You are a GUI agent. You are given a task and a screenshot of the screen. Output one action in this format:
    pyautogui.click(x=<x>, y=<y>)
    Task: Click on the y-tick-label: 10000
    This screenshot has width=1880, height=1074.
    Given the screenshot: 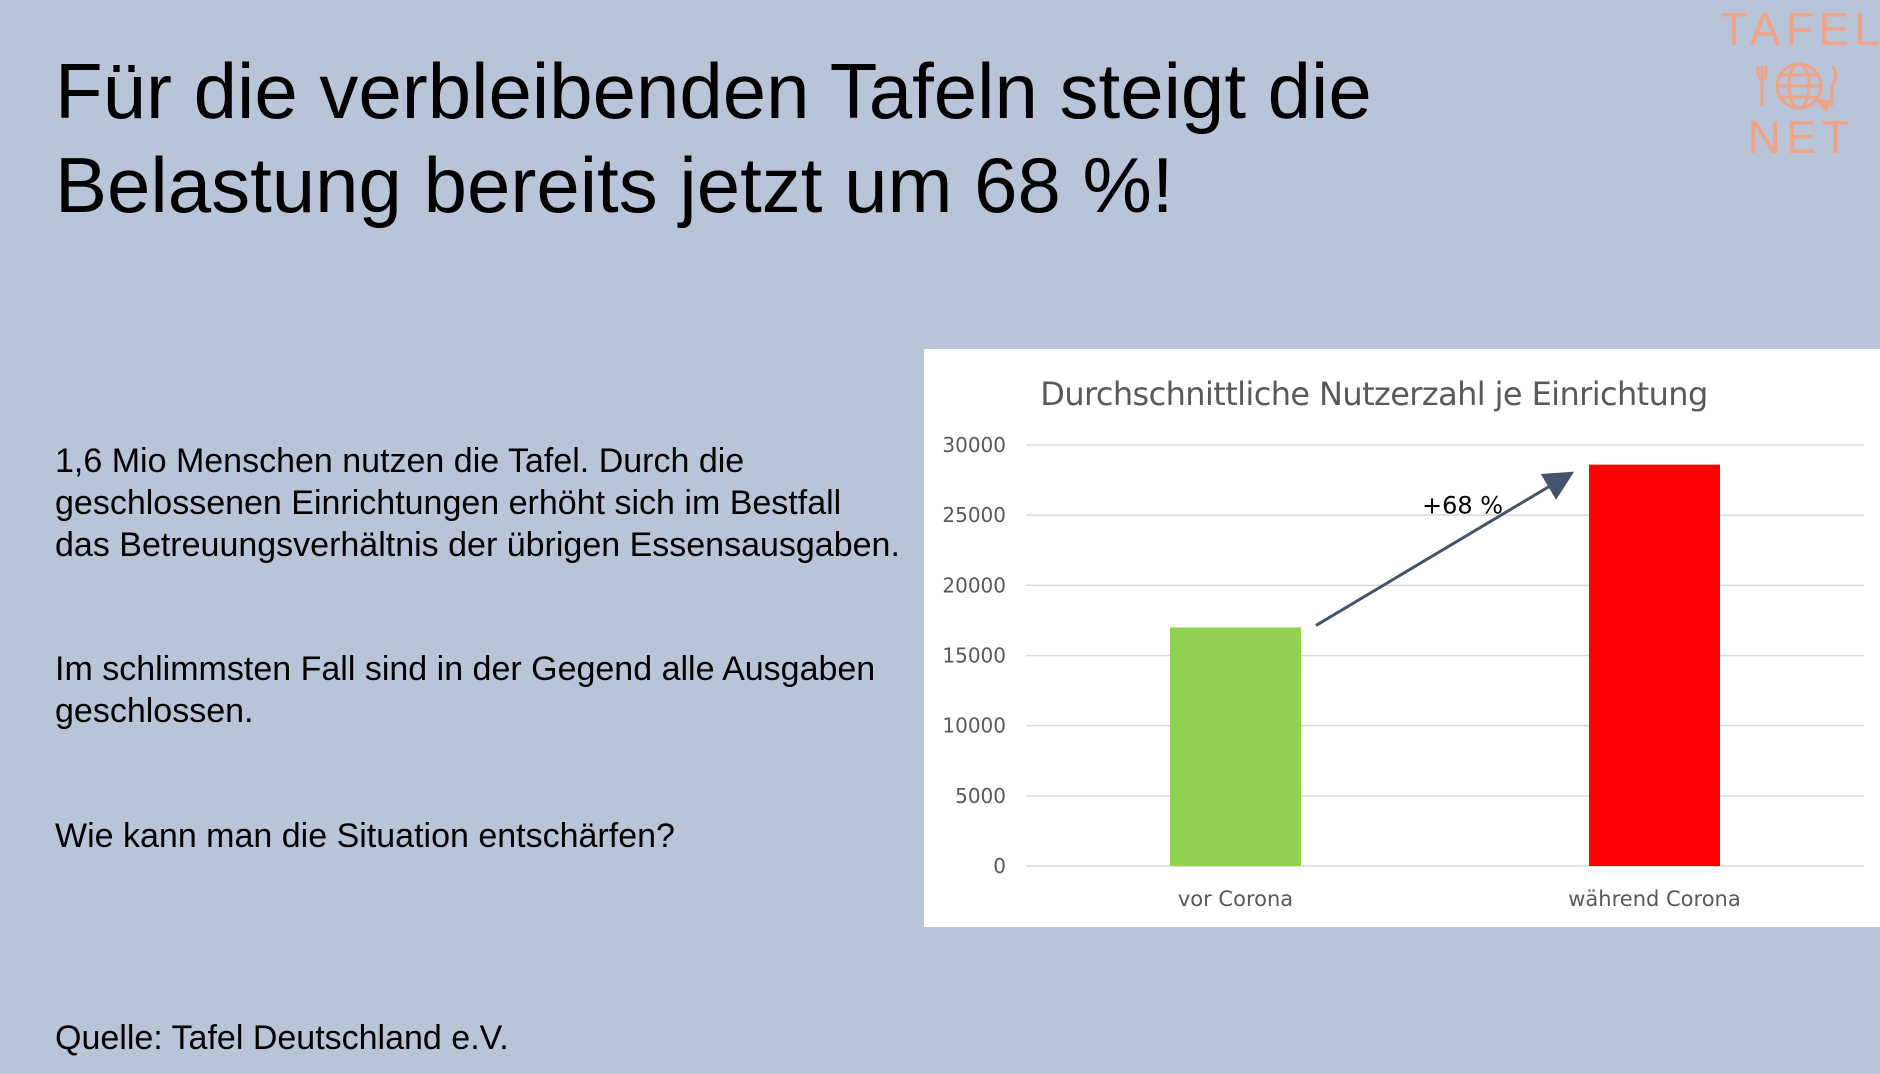 What is the action you would take?
    pyautogui.click(x=974, y=726)
    